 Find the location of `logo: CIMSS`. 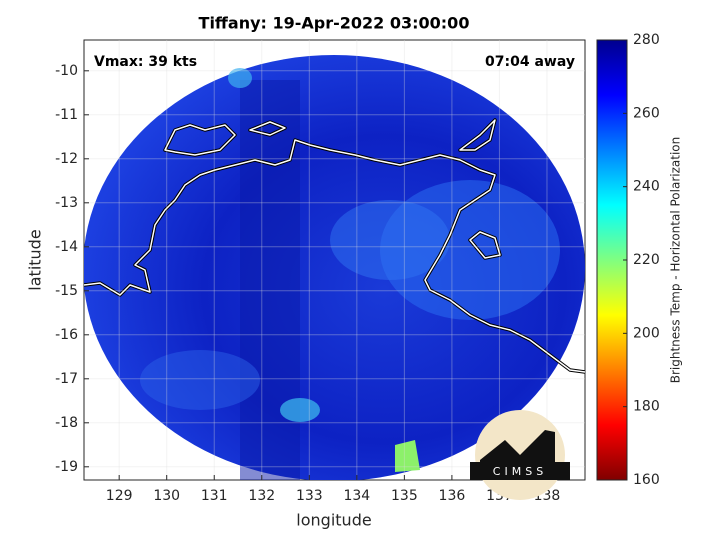

logo: CIMSS is located at coordinates (520, 455).